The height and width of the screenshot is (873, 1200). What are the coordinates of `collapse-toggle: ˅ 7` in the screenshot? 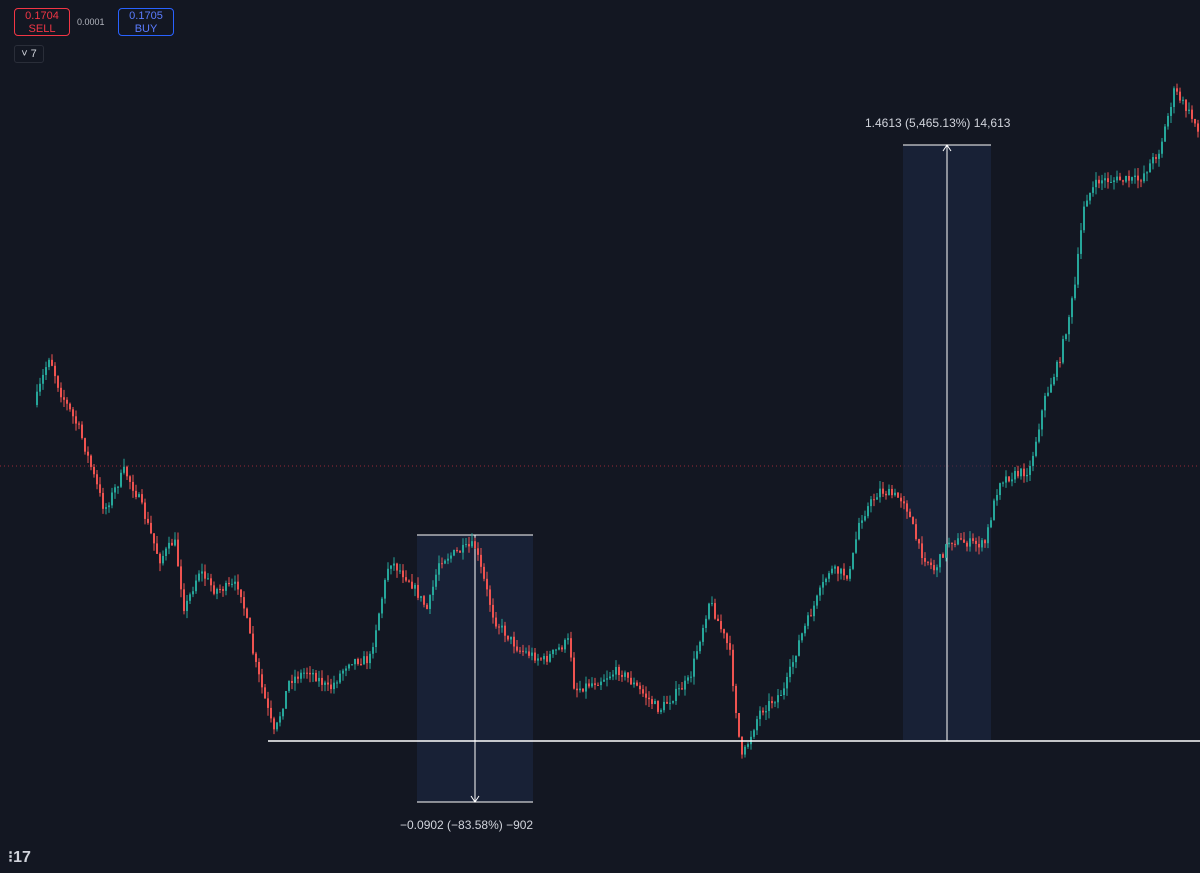 It's located at (29, 54).